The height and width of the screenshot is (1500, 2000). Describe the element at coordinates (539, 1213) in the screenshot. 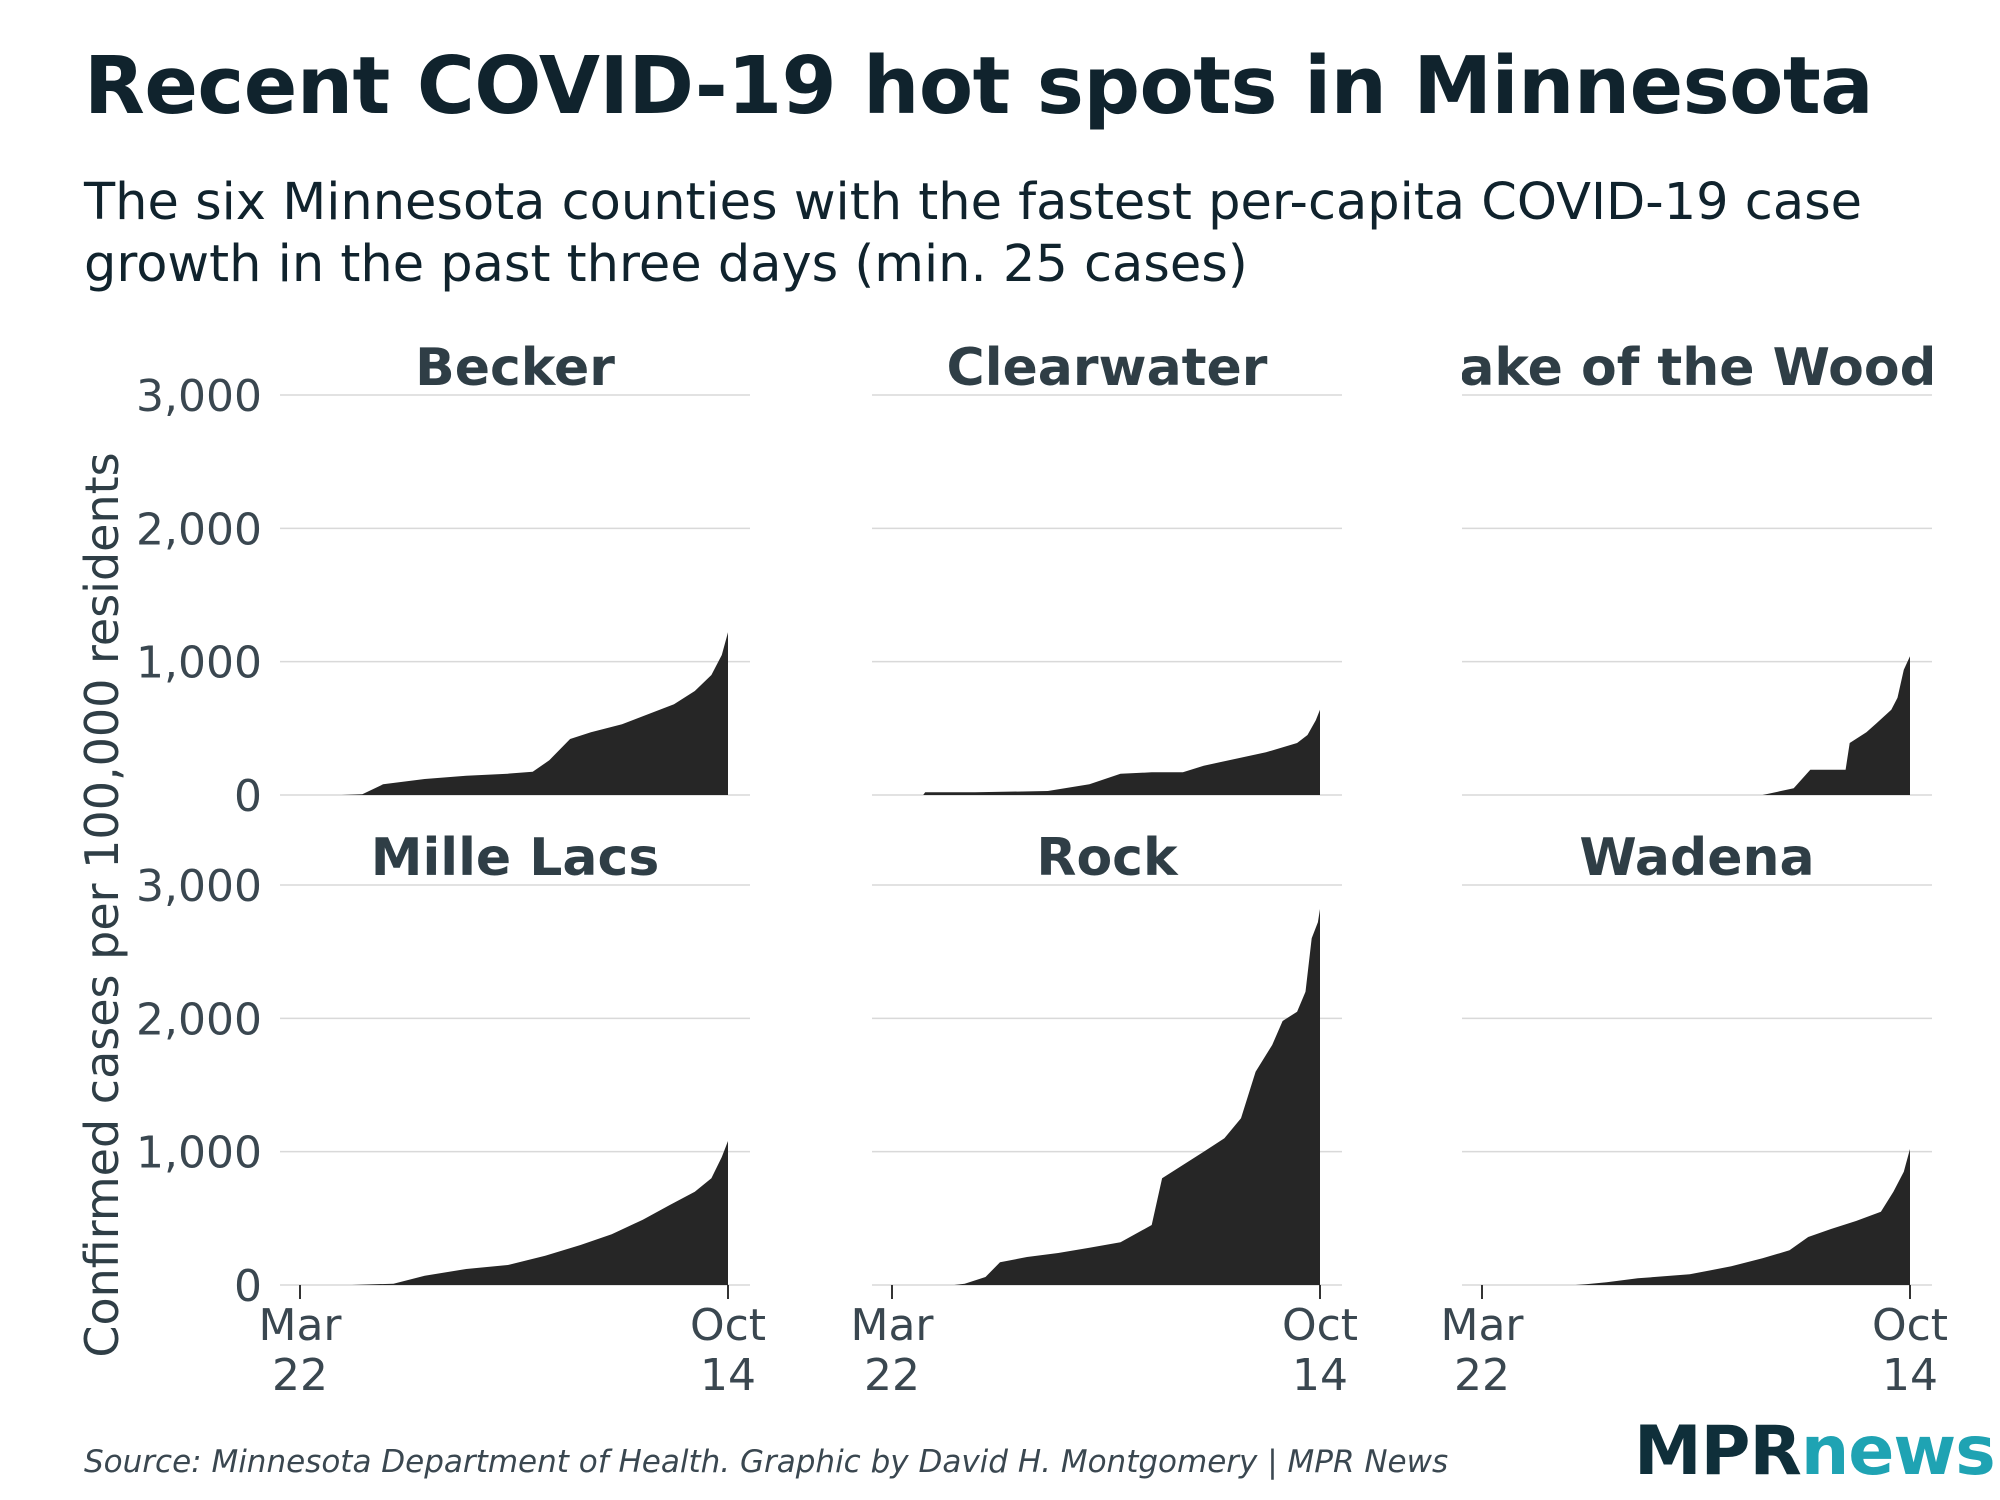

I see `area-mille-lacs` at that location.